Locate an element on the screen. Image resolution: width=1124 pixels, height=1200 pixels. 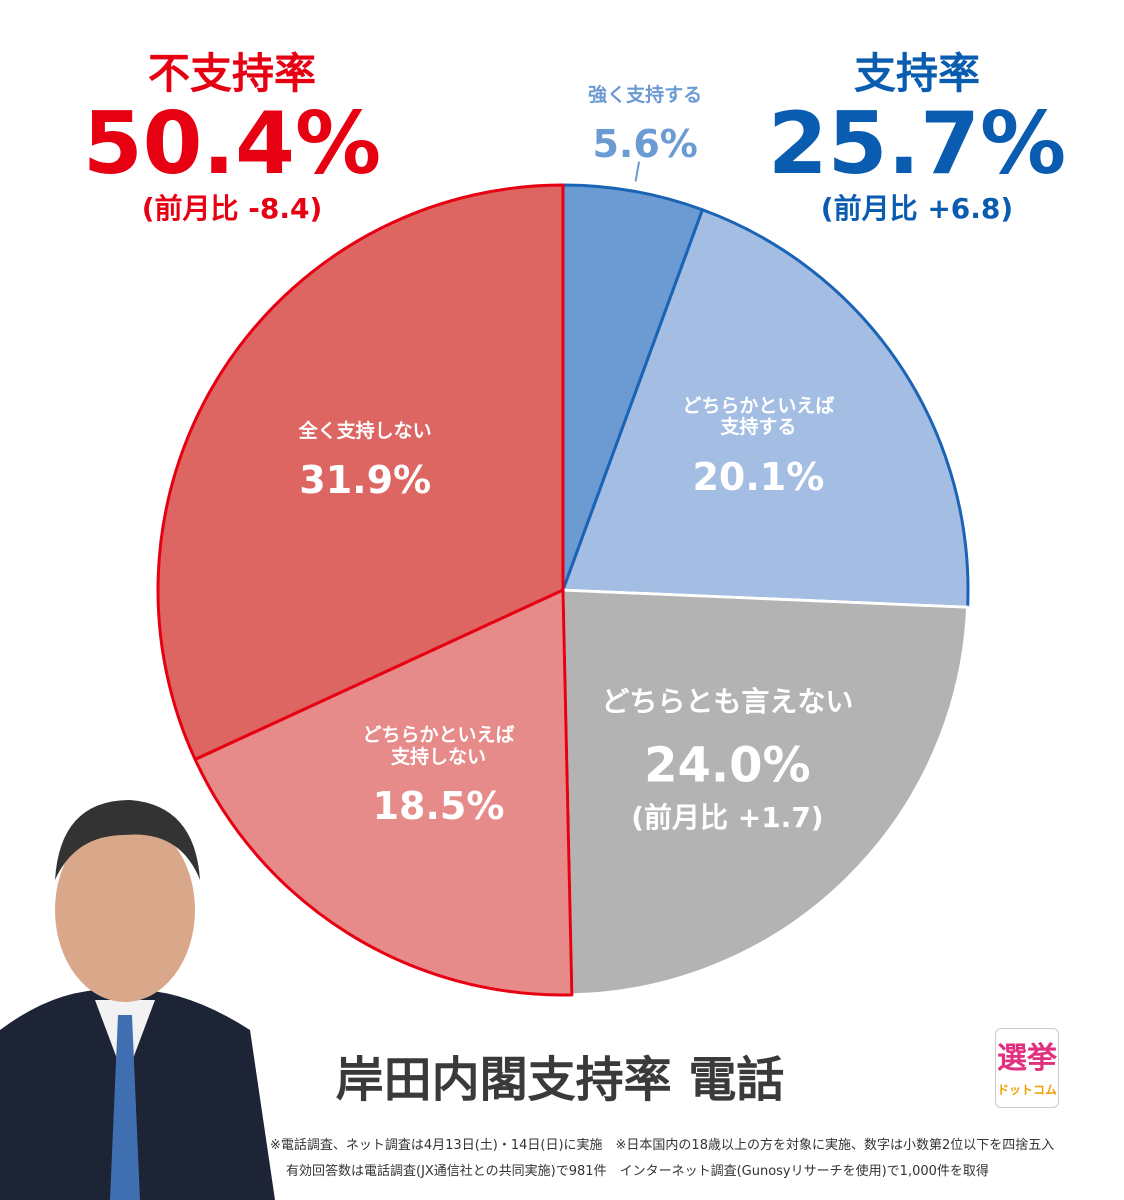
chart-title: 岸田内閣支持率 電話 is located at coordinates (560, 1080).